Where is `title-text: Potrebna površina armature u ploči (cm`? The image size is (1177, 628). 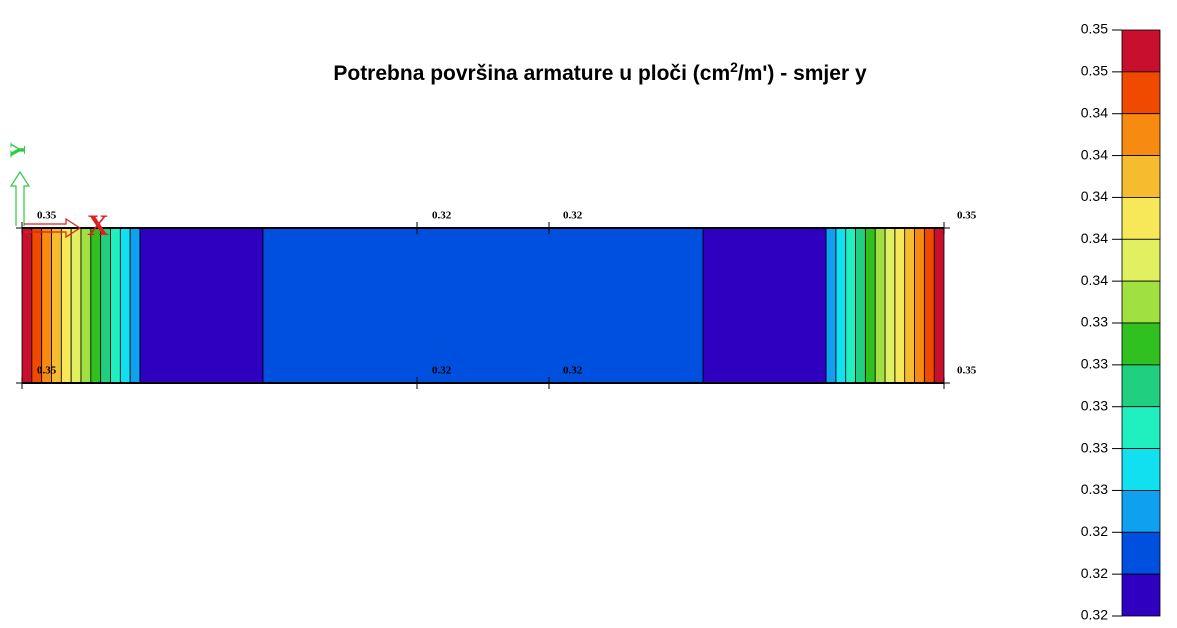
title-text: Potrebna površina armature u ploči (cm is located at coordinates (531, 73).